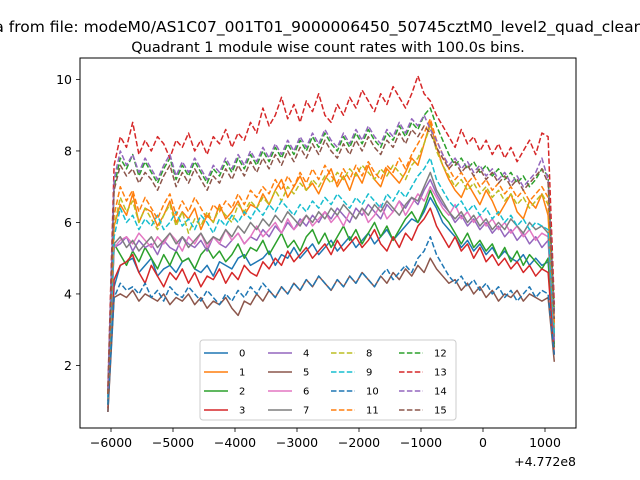 The height and width of the screenshot is (480, 640). Describe the element at coordinates (440, 392) in the screenshot. I see `legend-label-14: 14` at that location.